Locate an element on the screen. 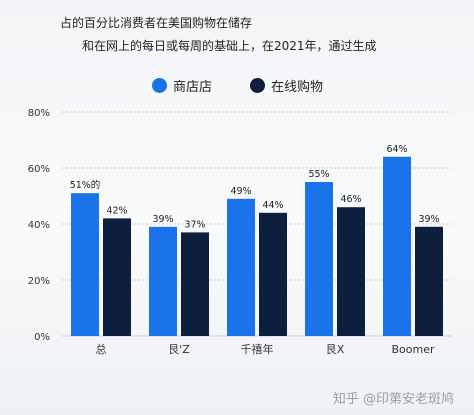 Image resolution: width=474 pixels, height=415 pixels. legend-label-store: 商店店 is located at coordinates (193, 87).